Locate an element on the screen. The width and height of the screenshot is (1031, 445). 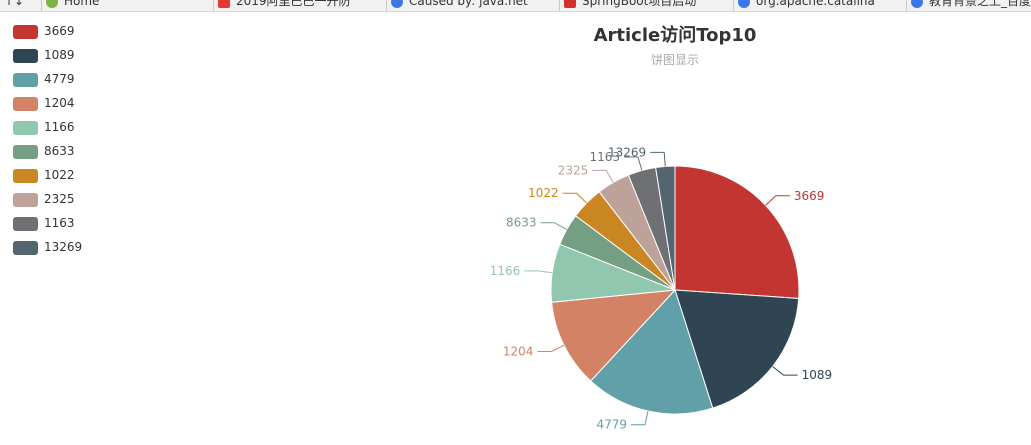
pie-label-0: 3669 is located at coordinates (809, 196).